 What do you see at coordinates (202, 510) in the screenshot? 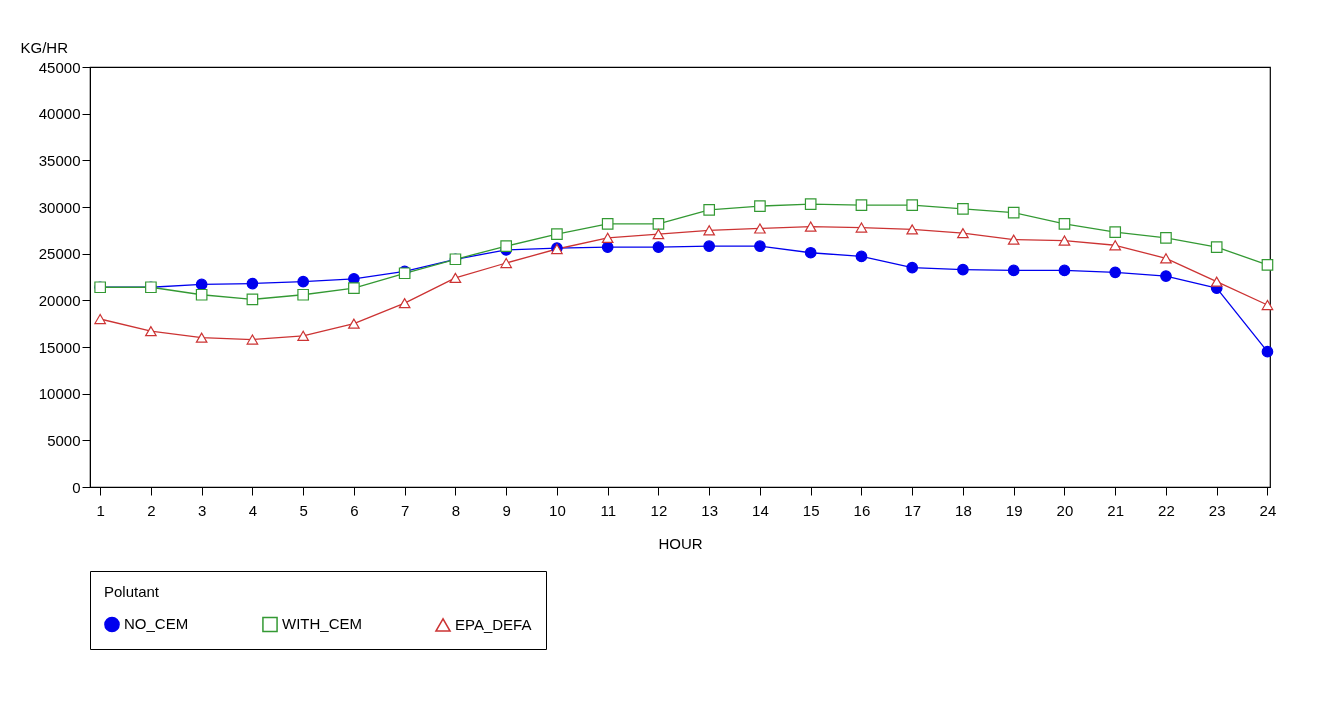
I see `x-tick-label: 3` at bounding box center [202, 510].